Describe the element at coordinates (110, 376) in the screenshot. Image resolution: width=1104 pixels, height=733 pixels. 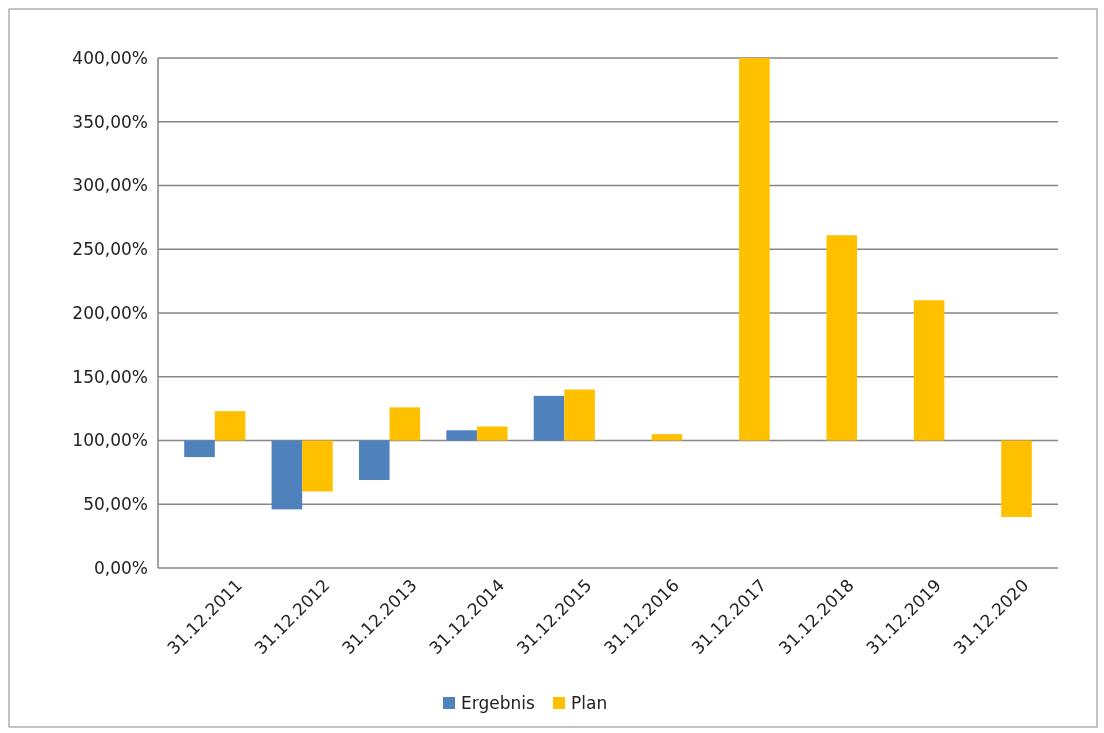
I see `y-tick-label: 150,00%` at that location.